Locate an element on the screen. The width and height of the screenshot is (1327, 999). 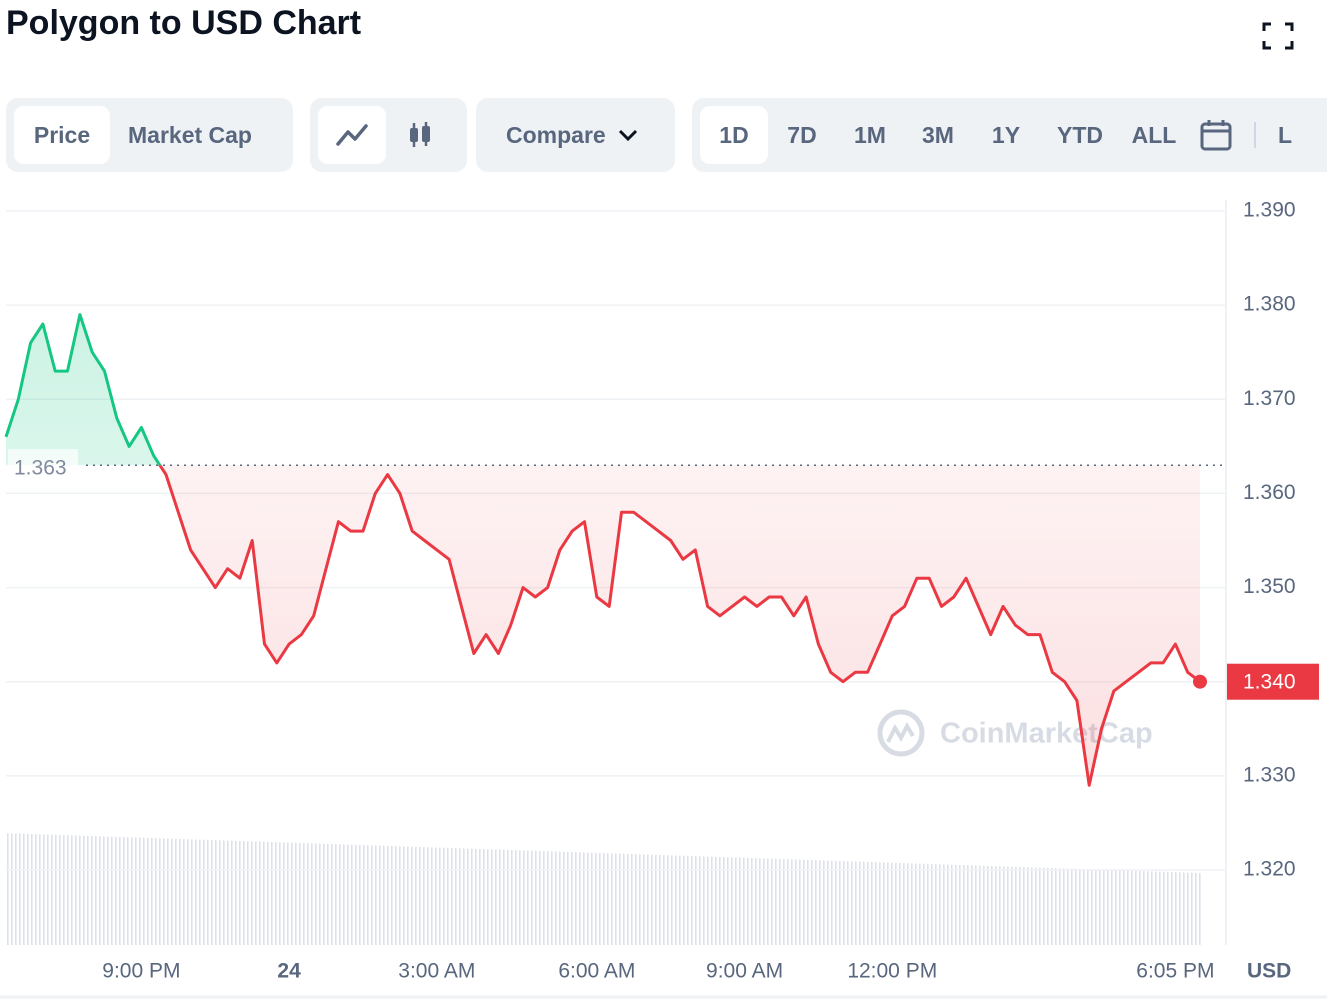
compare-label: Compare is located at coordinates (556, 134).